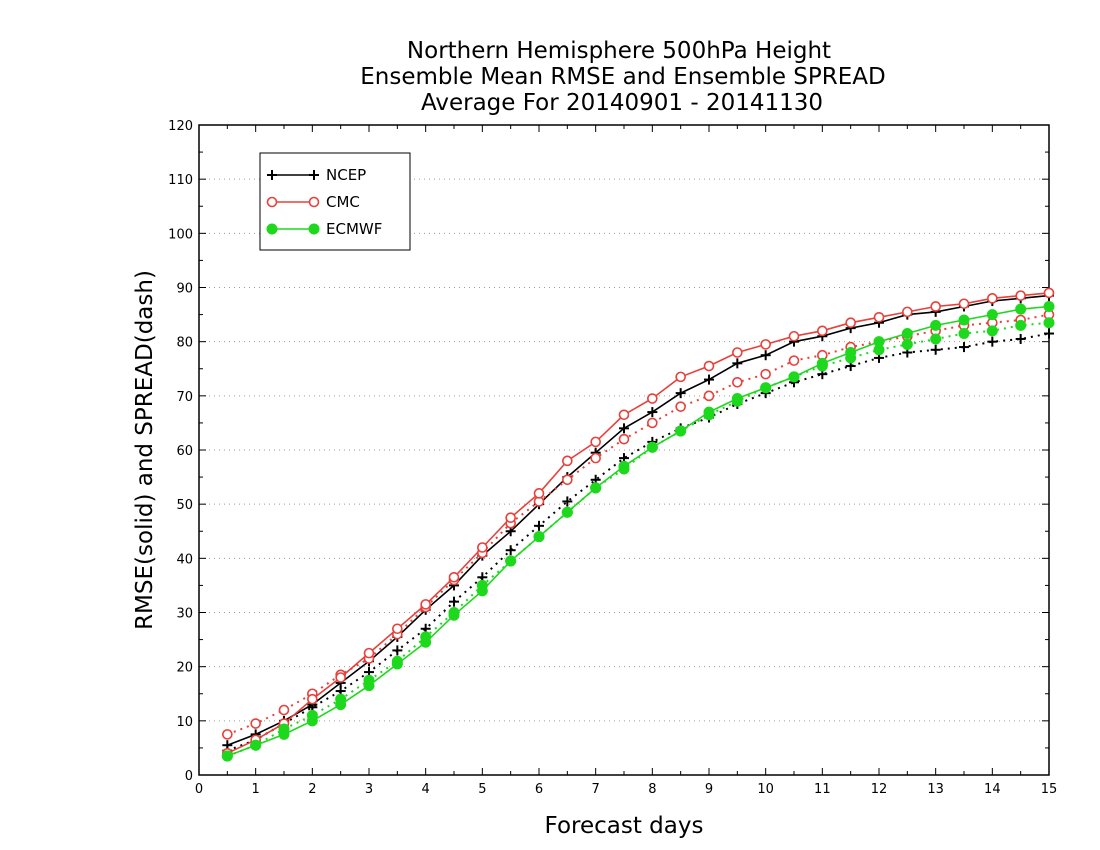  Describe the element at coordinates (879, 789) in the screenshot. I see `x-tick-label-12: 12` at that location.